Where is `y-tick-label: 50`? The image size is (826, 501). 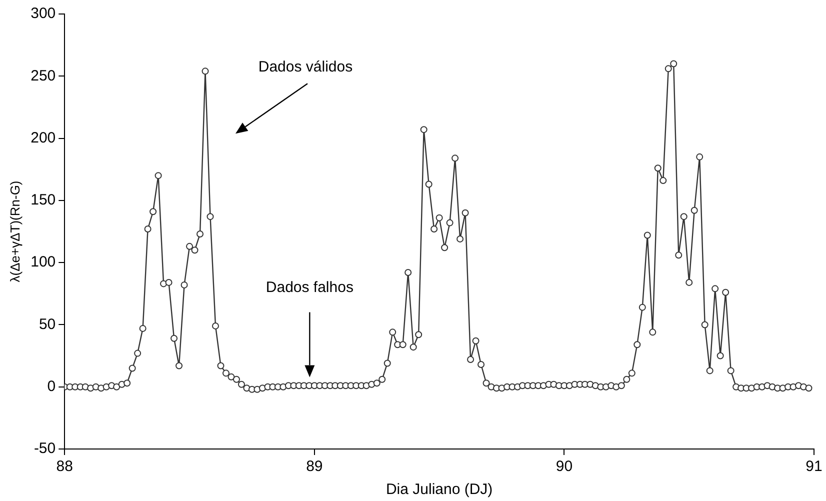 y-tick-label: 50 is located at coordinates (47, 324).